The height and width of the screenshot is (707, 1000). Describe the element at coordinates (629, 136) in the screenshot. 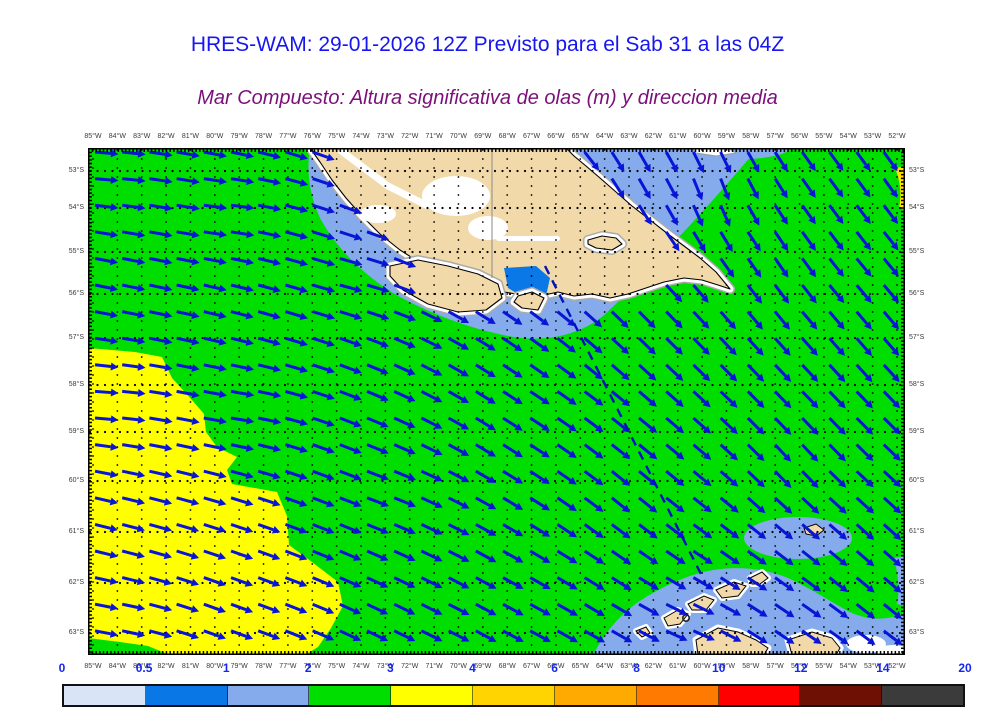

I see `lon-label-top: 63°W` at that location.